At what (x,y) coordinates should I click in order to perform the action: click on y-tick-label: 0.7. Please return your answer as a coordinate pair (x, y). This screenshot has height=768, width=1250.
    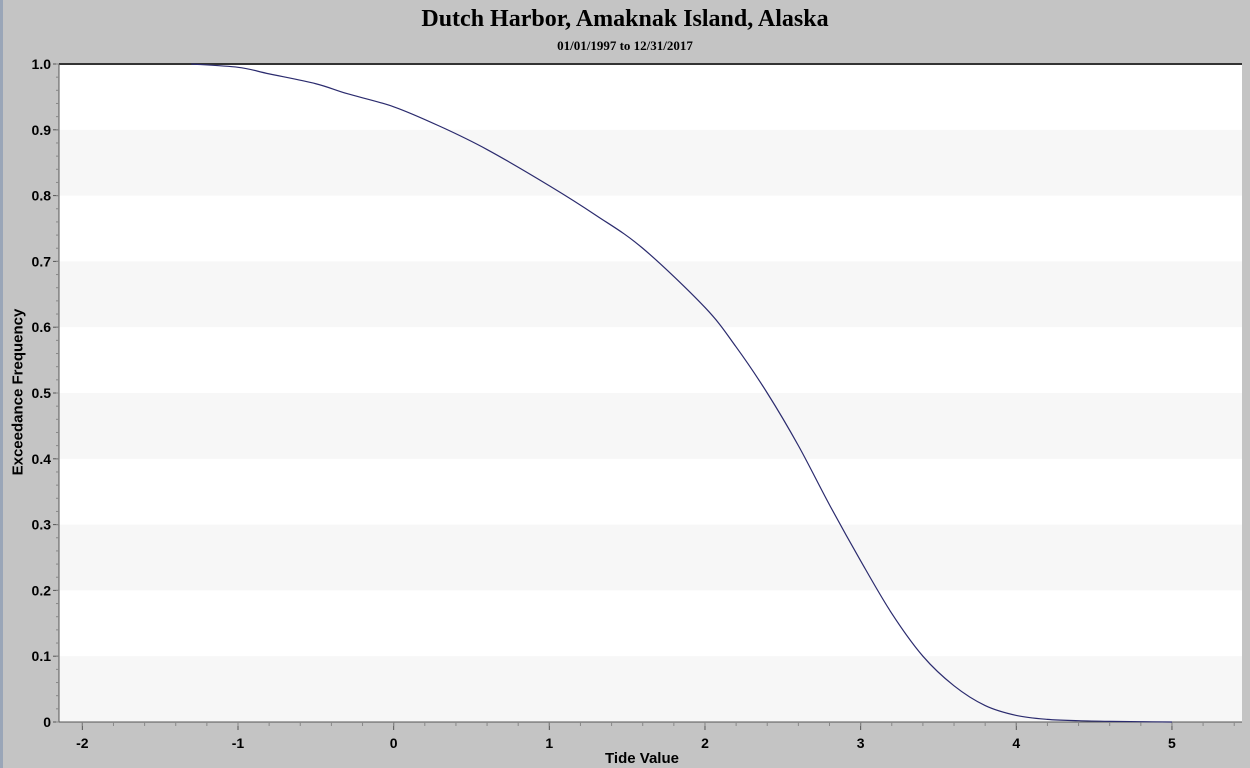
    Looking at the image, I should click on (42, 261).